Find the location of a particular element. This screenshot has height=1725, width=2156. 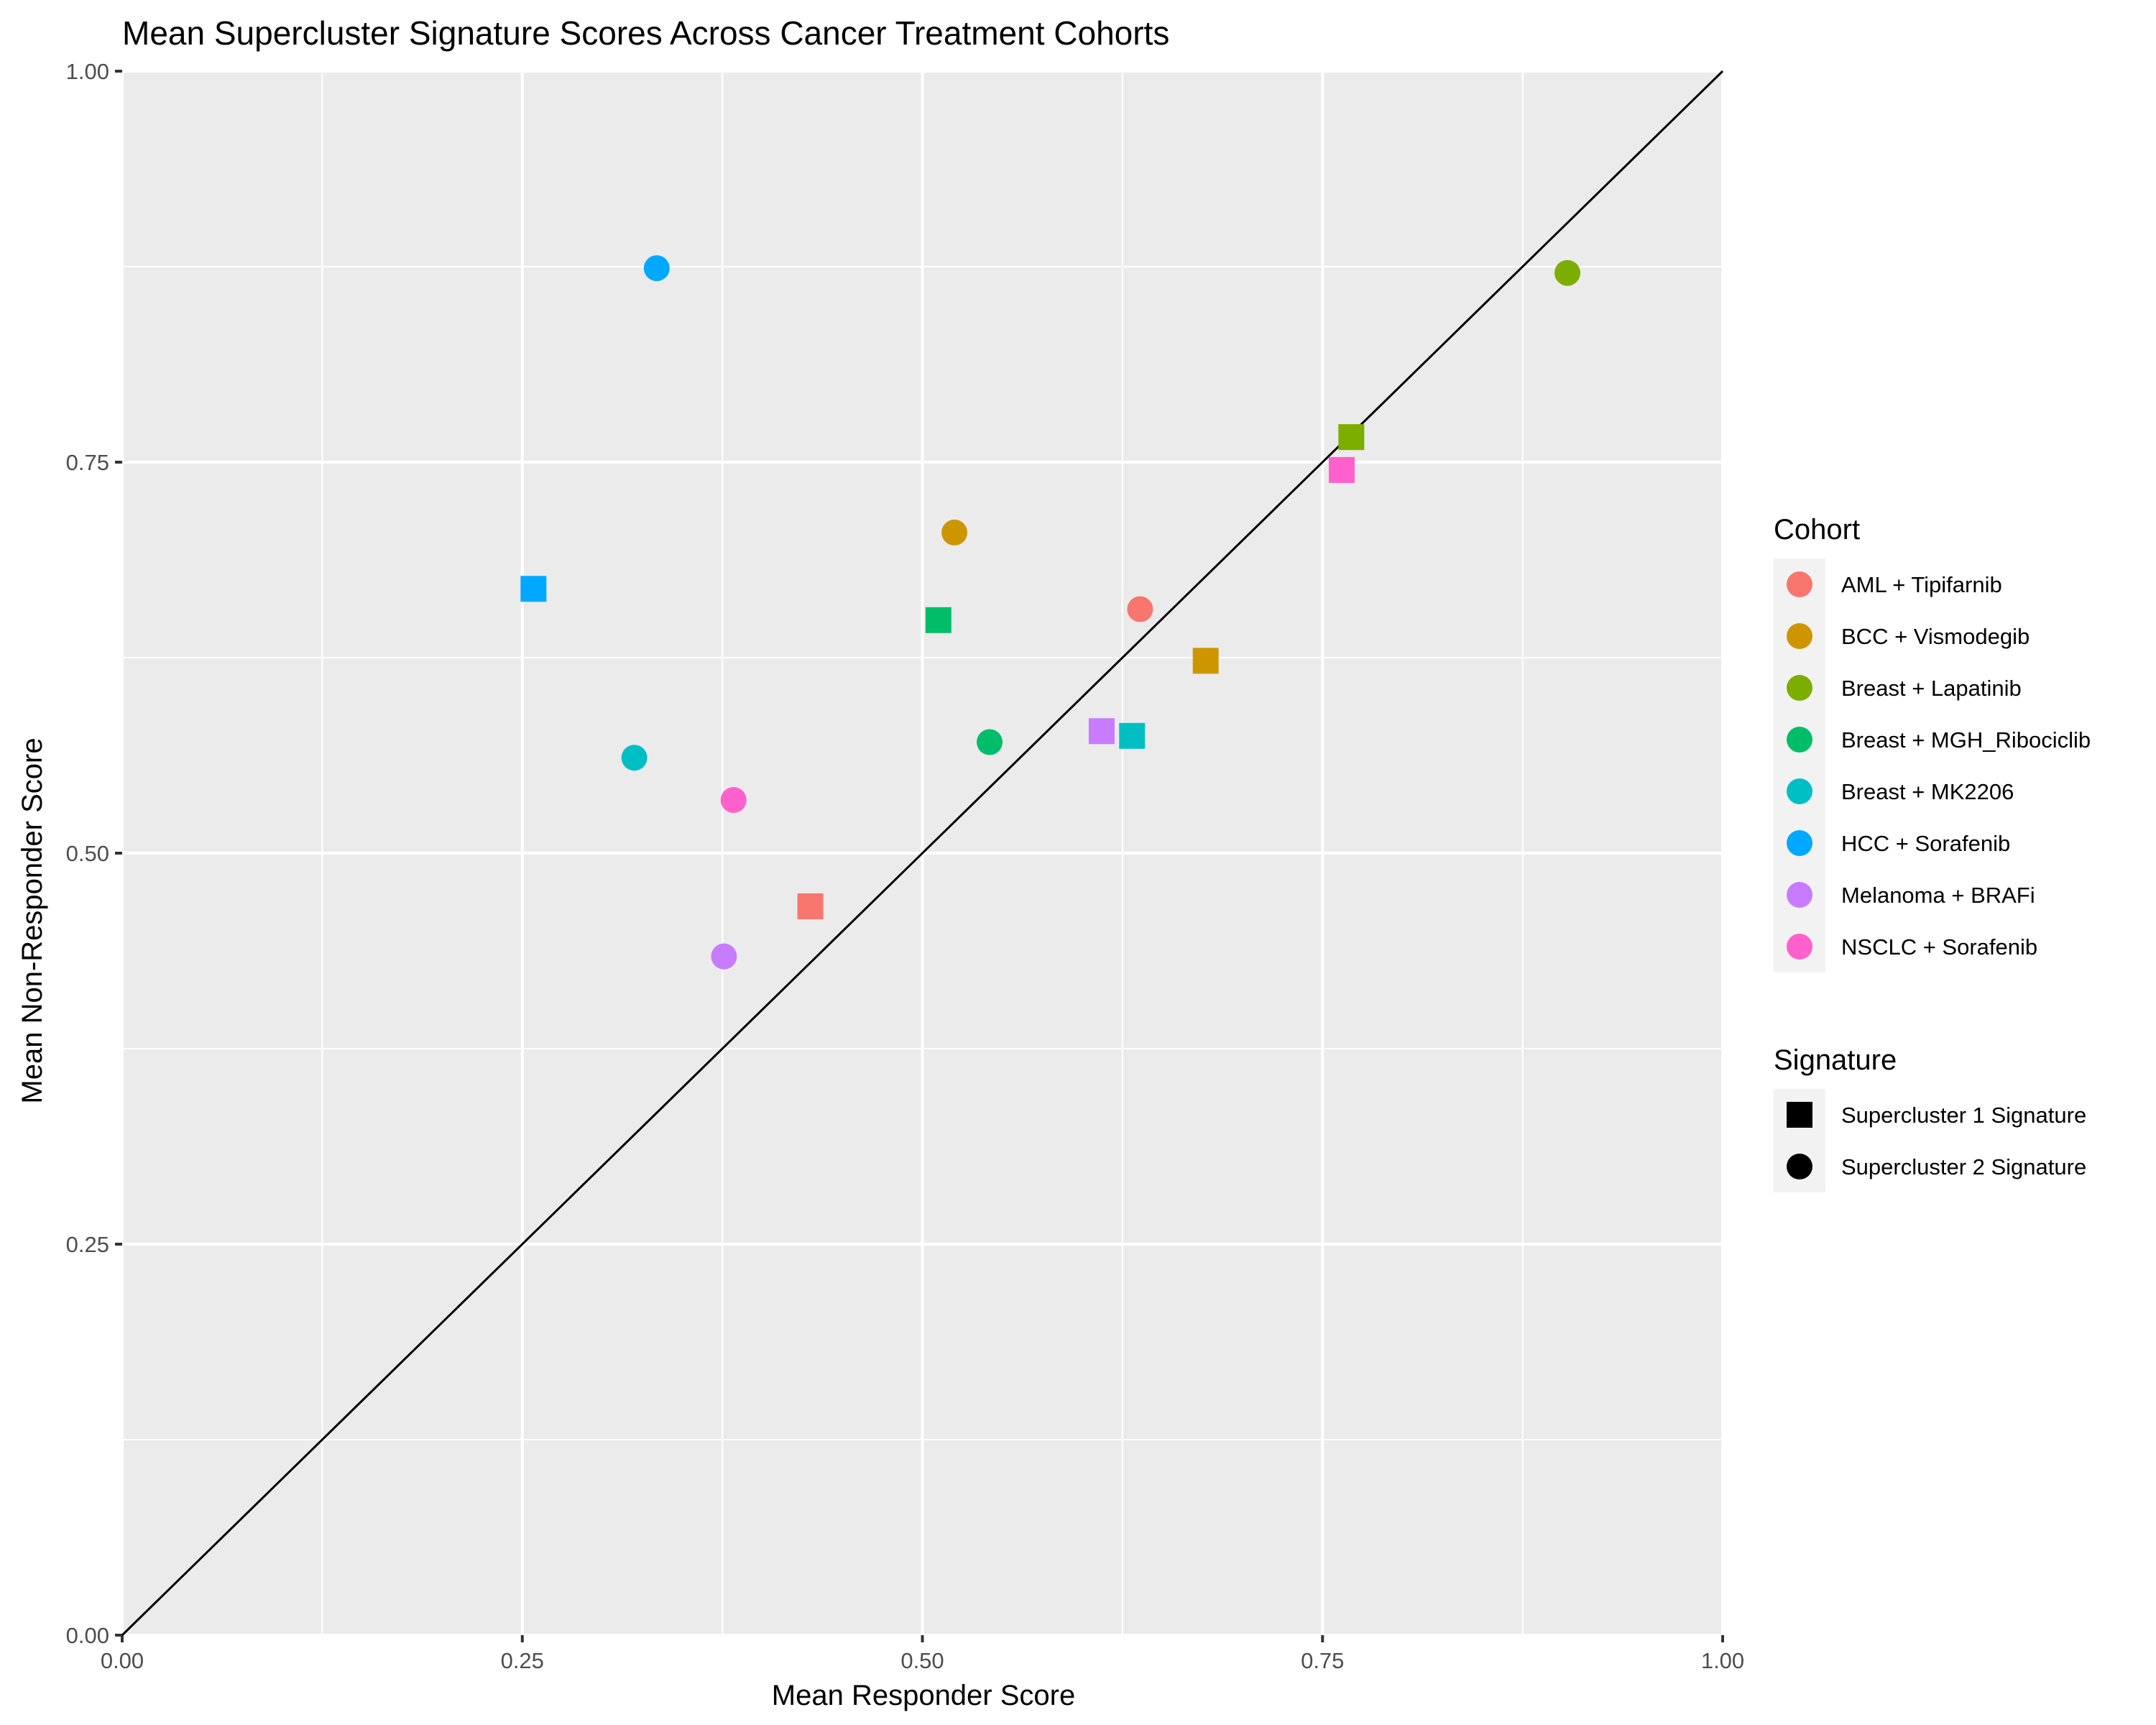

y-axis: 0.00 0.25 0.50 0.75 1.00 is located at coordinates (94, 853).